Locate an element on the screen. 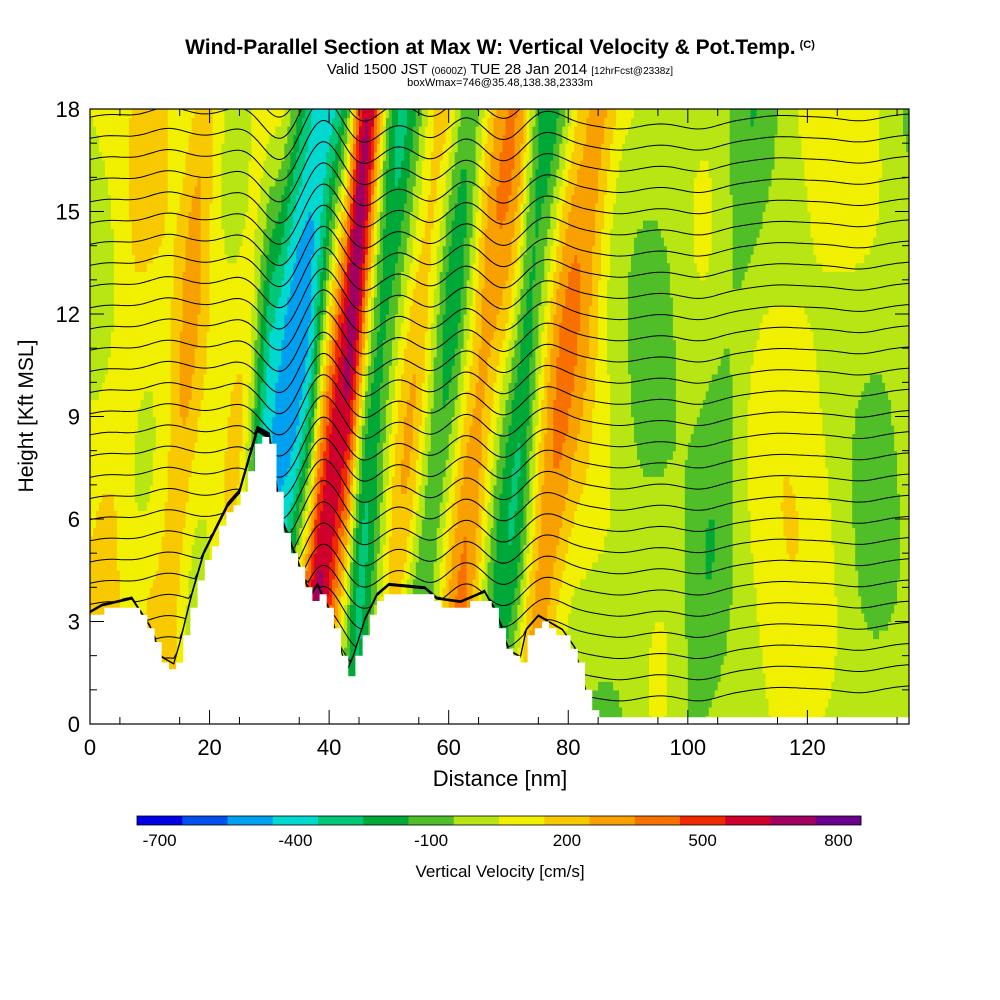 This screenshot has width=1000, height=1000. copyright-mark: (C) is located at coordinates (807, 45).